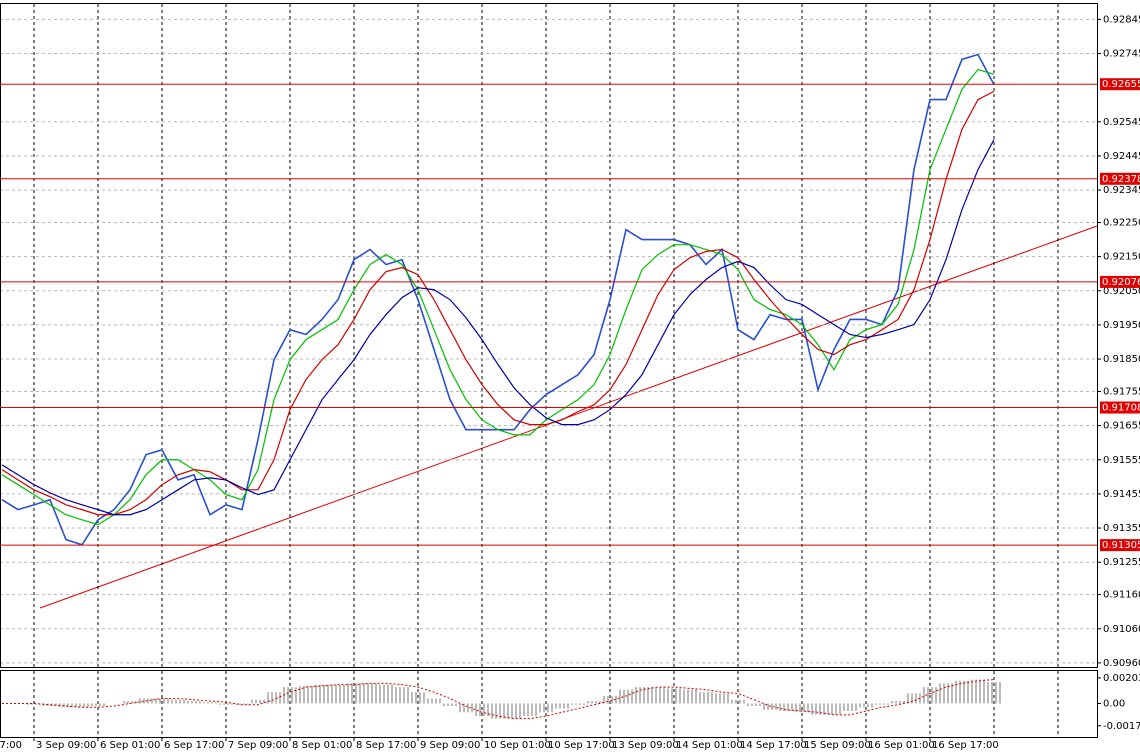 Image resolution: width=1140 pixels, height=754 pixels. What do you see at coordinates (1121, 726) in the screenshot?
I see `y-tick-label: -0.00177` at bounding box center [1121, 726].